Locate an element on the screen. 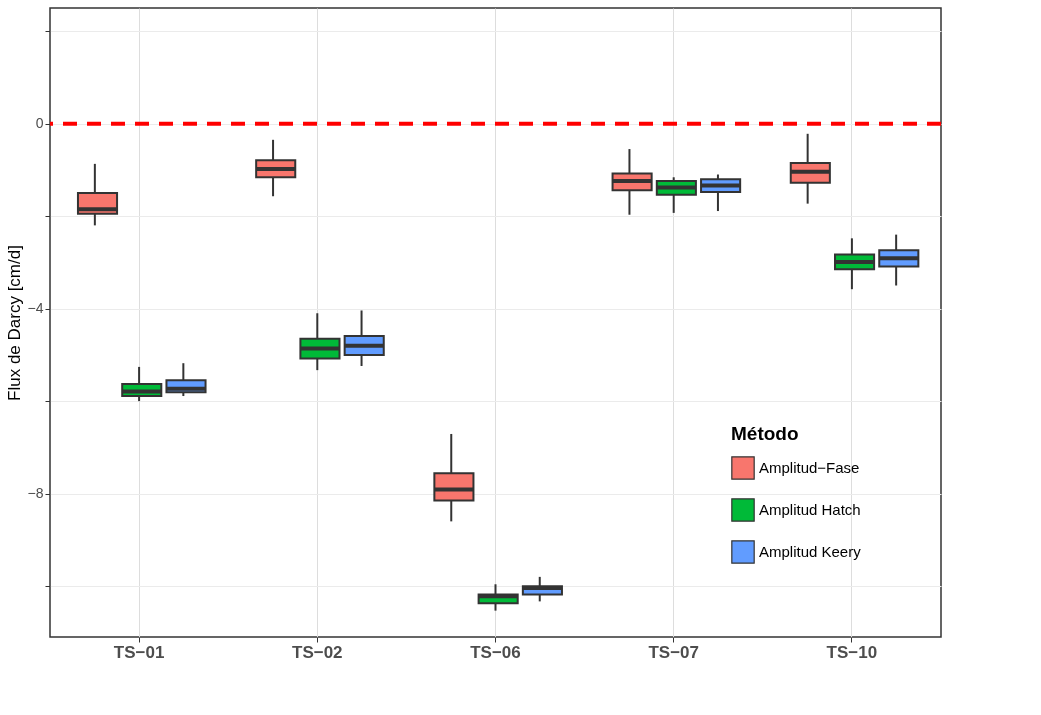 The height and width of the screenshot is (715, 1041). legend-label: Amplitud Keery is located at coordinates (810, 551).